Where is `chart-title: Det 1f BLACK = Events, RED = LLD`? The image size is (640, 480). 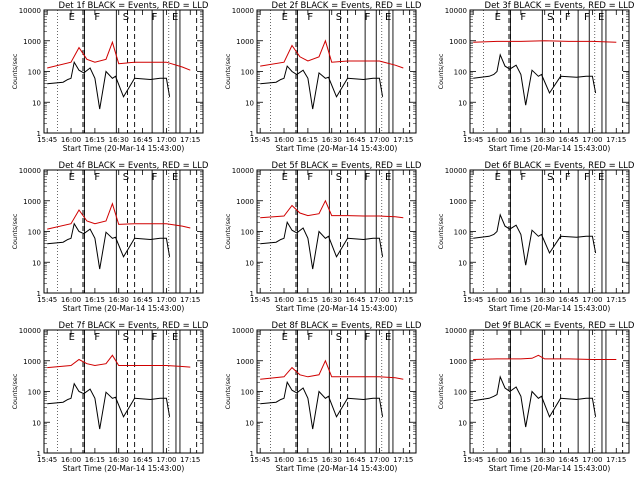
chart-title: Det 1f BLACK = Events, RED = LLD is located at coordinates (134, 6).